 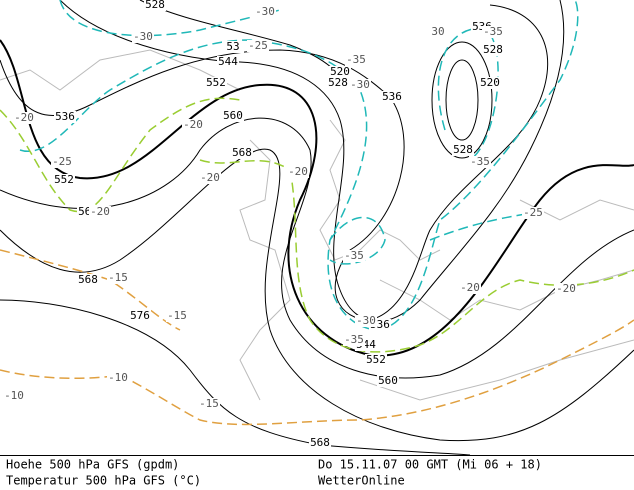 I want to click on contour-label: 53, so click(x=232, y=46).